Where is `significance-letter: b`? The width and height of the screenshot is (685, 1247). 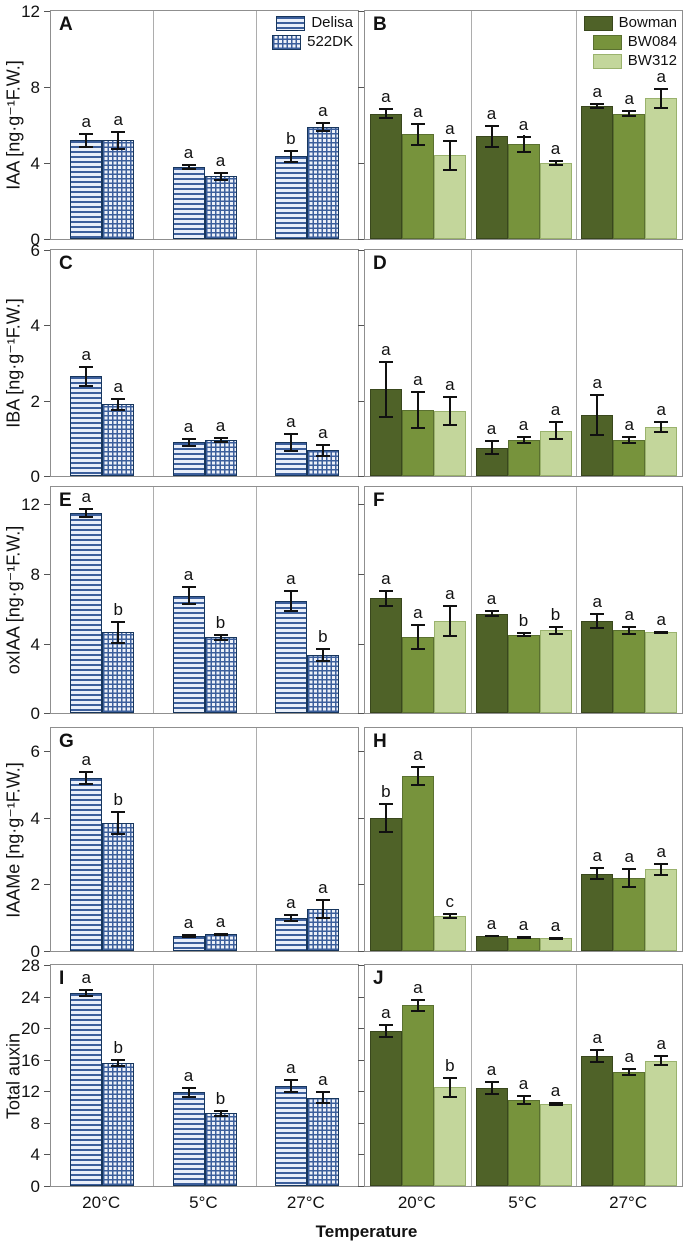 significance-letter: b is located at coordinates (450, 1066).